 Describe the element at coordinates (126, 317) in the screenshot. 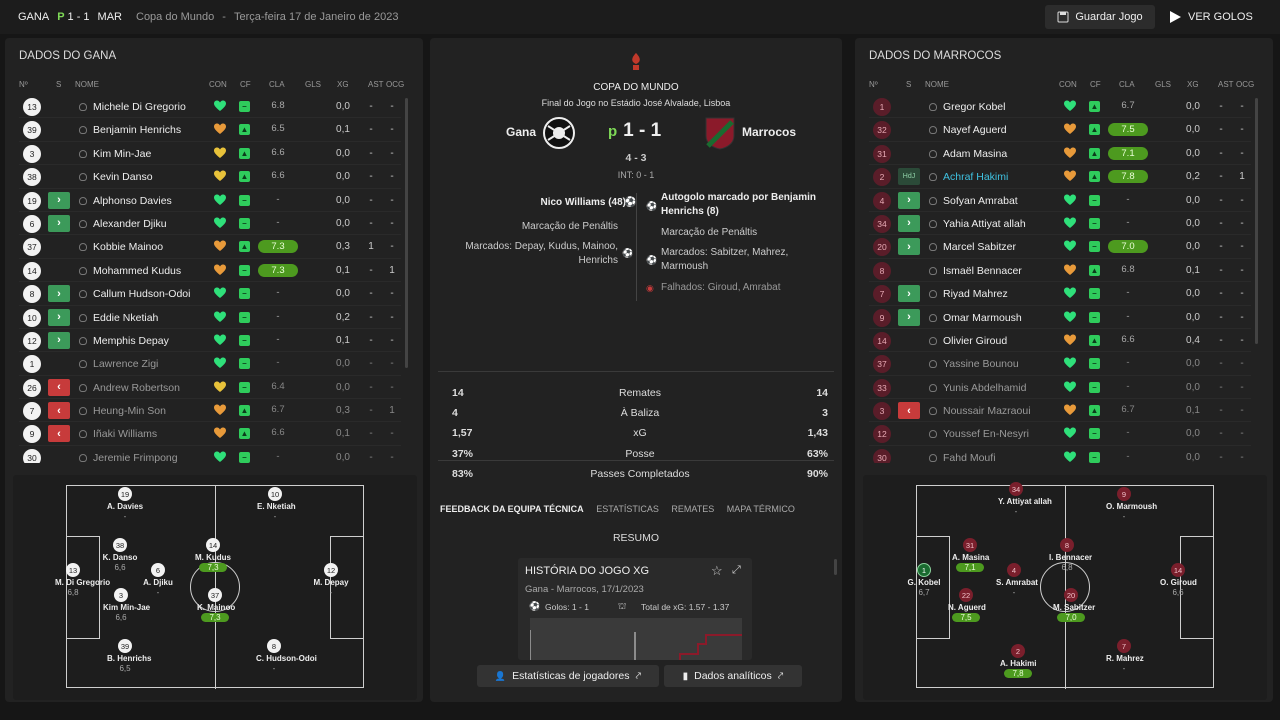

I see `player-name: Eddie Nketiah` at that location.